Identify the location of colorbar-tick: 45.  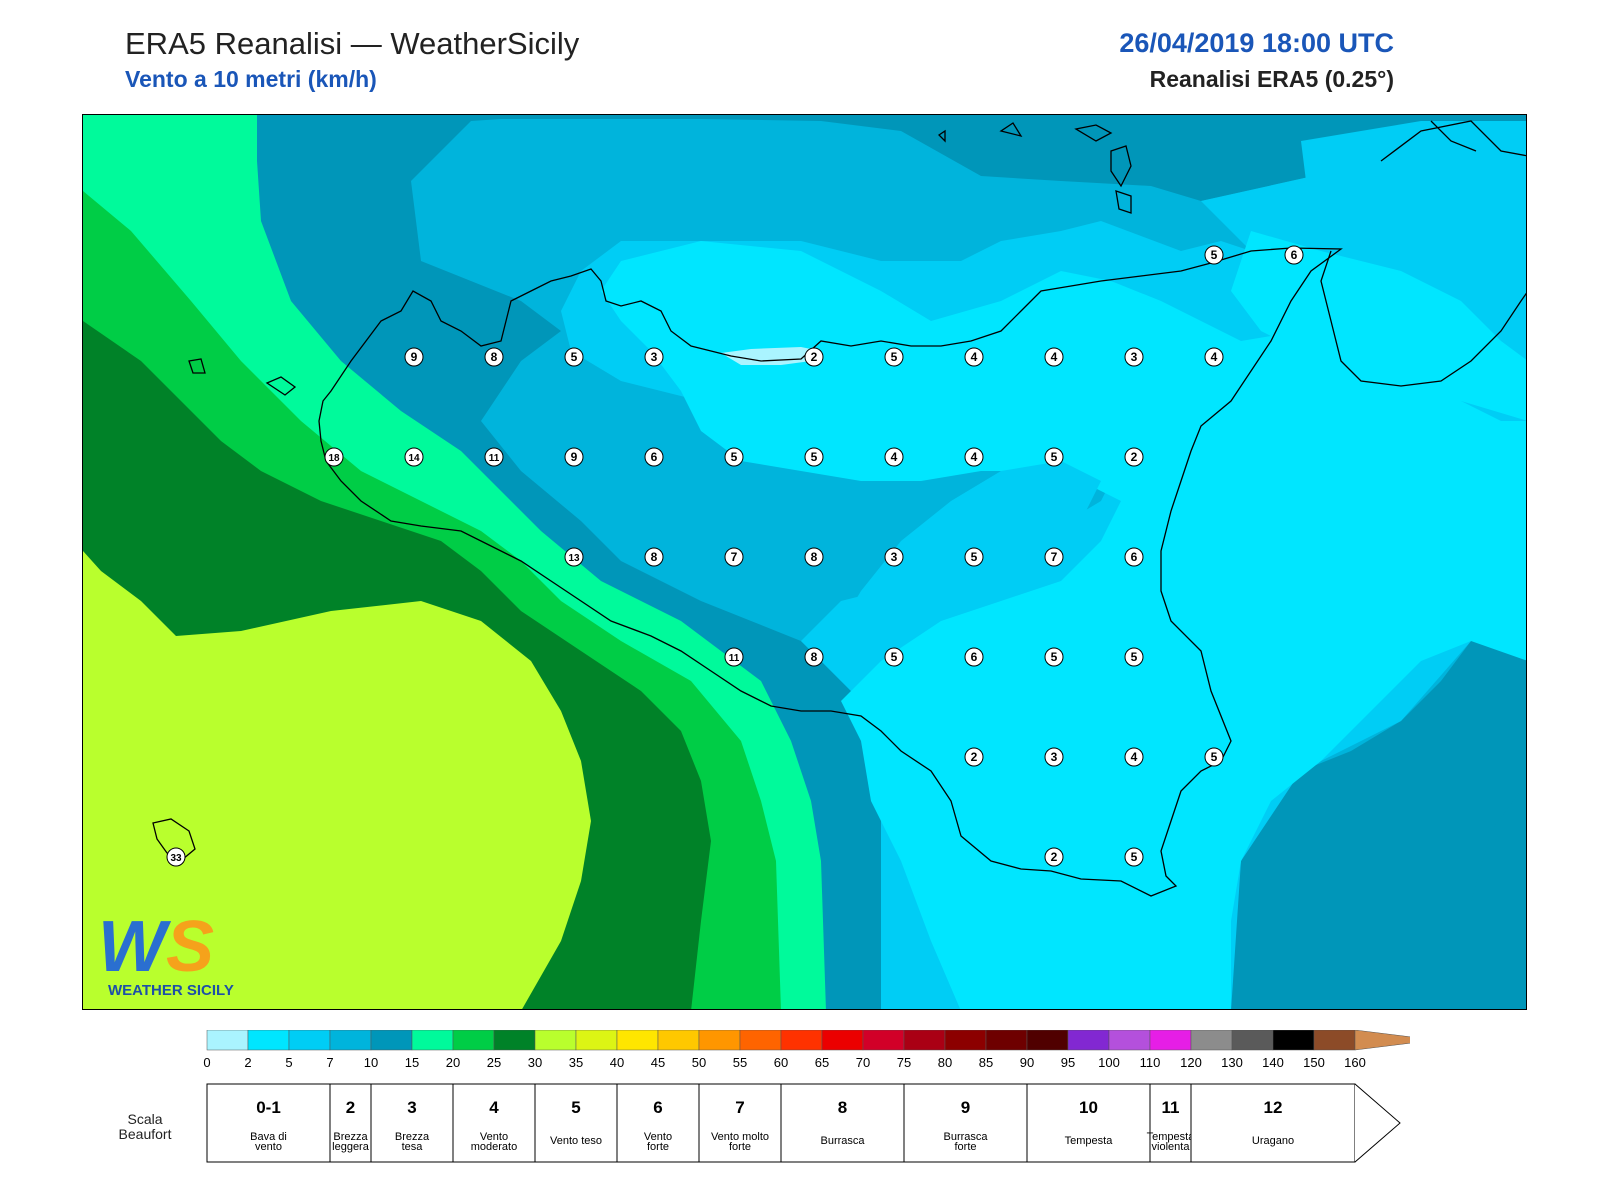
(658, 1062).